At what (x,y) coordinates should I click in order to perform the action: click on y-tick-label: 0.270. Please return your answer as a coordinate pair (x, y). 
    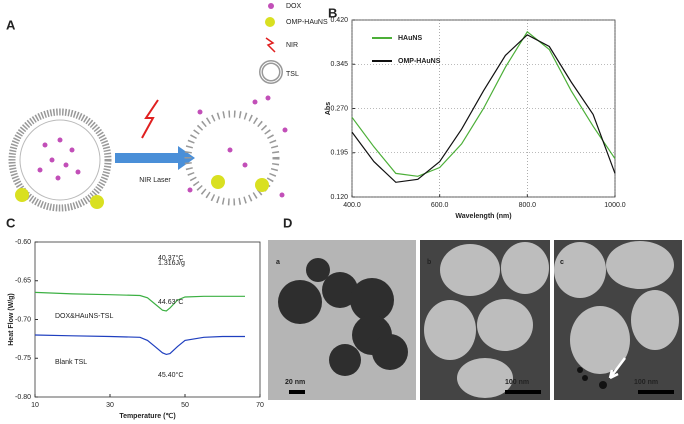
    Looking at the image, I should click on (339, 108).